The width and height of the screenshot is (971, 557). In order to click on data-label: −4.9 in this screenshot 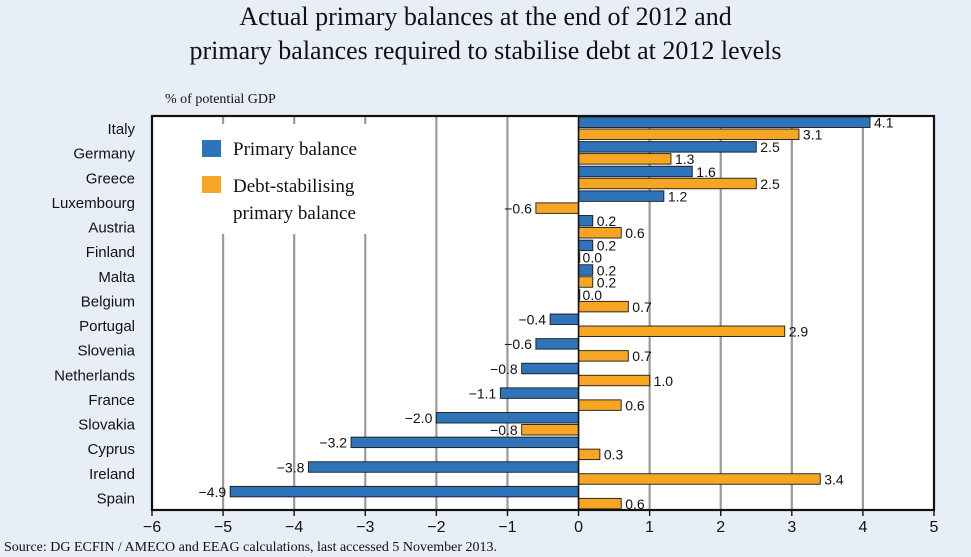, I will do `click(213, 492)`.